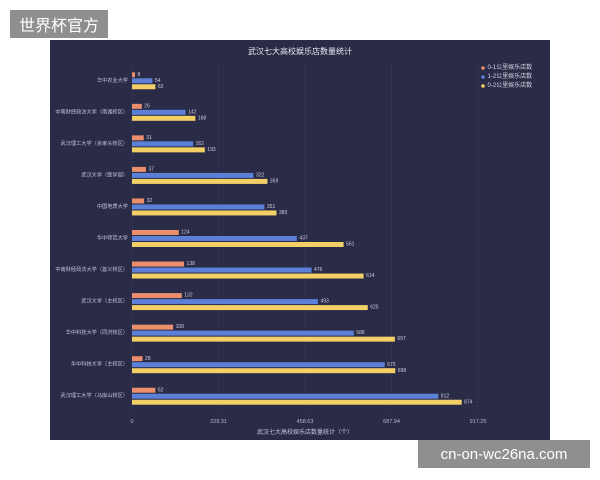 This screenshot has width=600, height=480. What do you see at coordinates (300, 51) in the screenshot?
I see `chart-title: 武汉七大高校娱乐店数量统计` at bounding box center [300, 51].